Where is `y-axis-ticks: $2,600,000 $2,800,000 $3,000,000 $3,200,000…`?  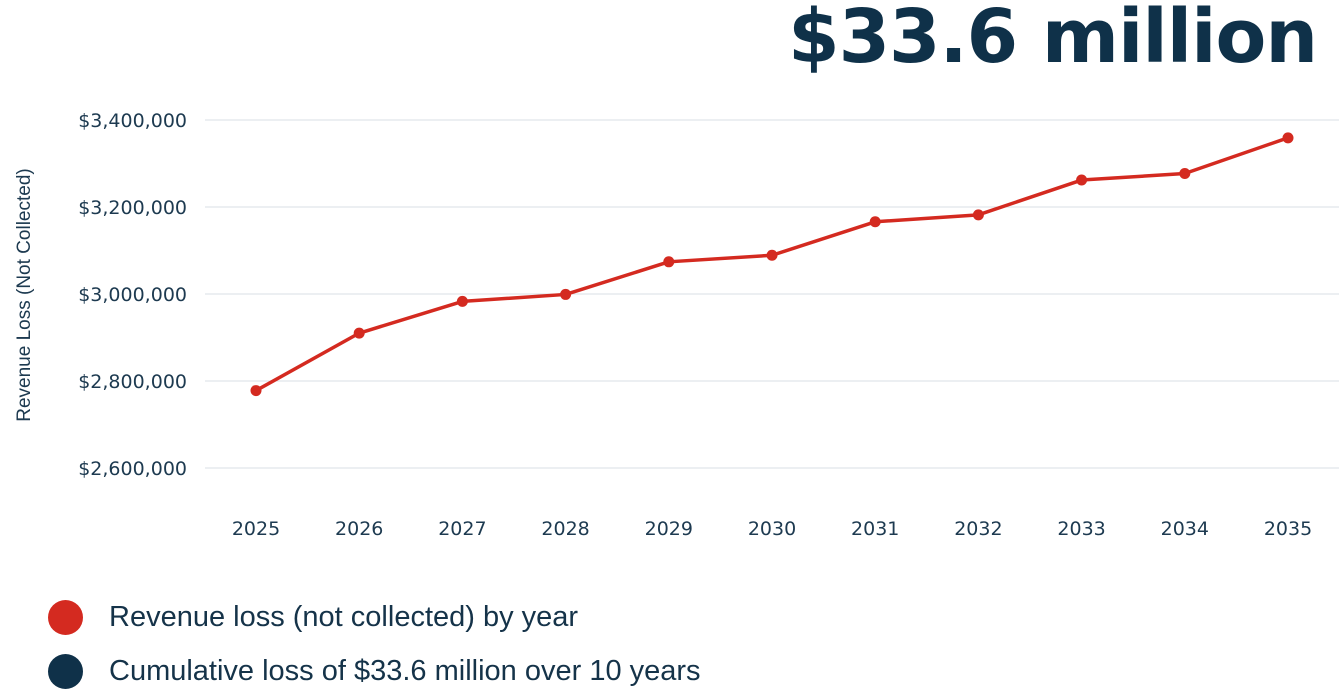 y-axis-ticks: $2,600,000 $2,800,000 $3,000,000 $3,200,000… is located at coordinates (132, 295).